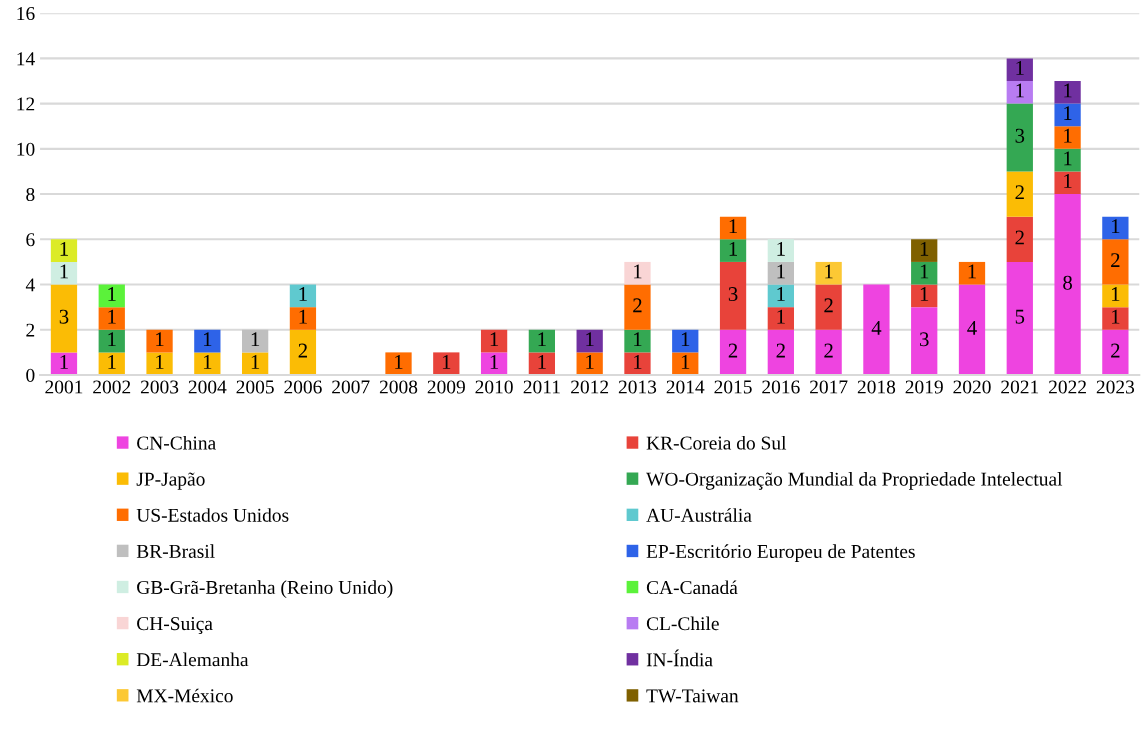  What do you see at coordinates (175, 551) in the screenshot?
I see `legend-label: BR-Brasil` at bounding box center [175, 551].